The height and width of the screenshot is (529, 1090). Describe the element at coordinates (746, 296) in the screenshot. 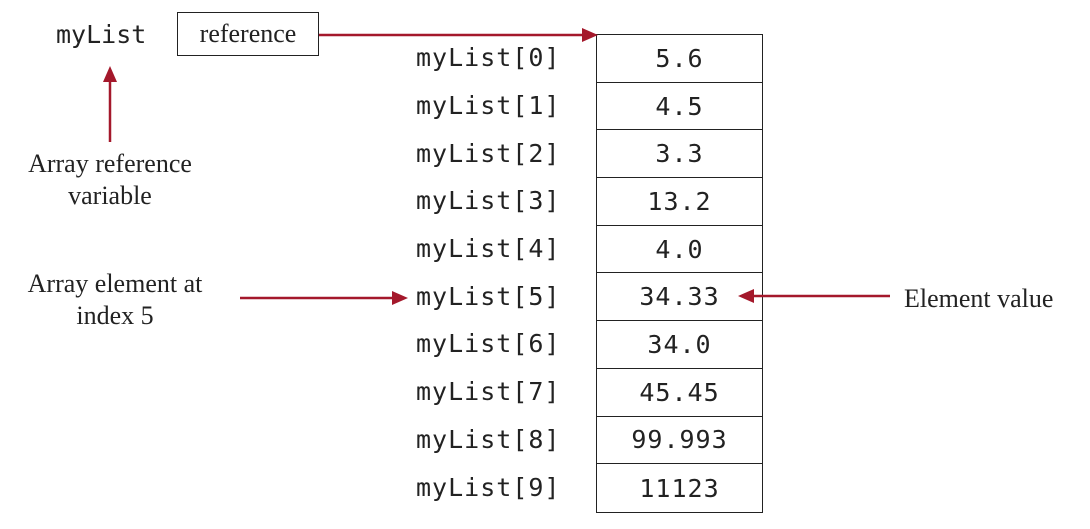

I see `element-value-arrow-head` at that location.